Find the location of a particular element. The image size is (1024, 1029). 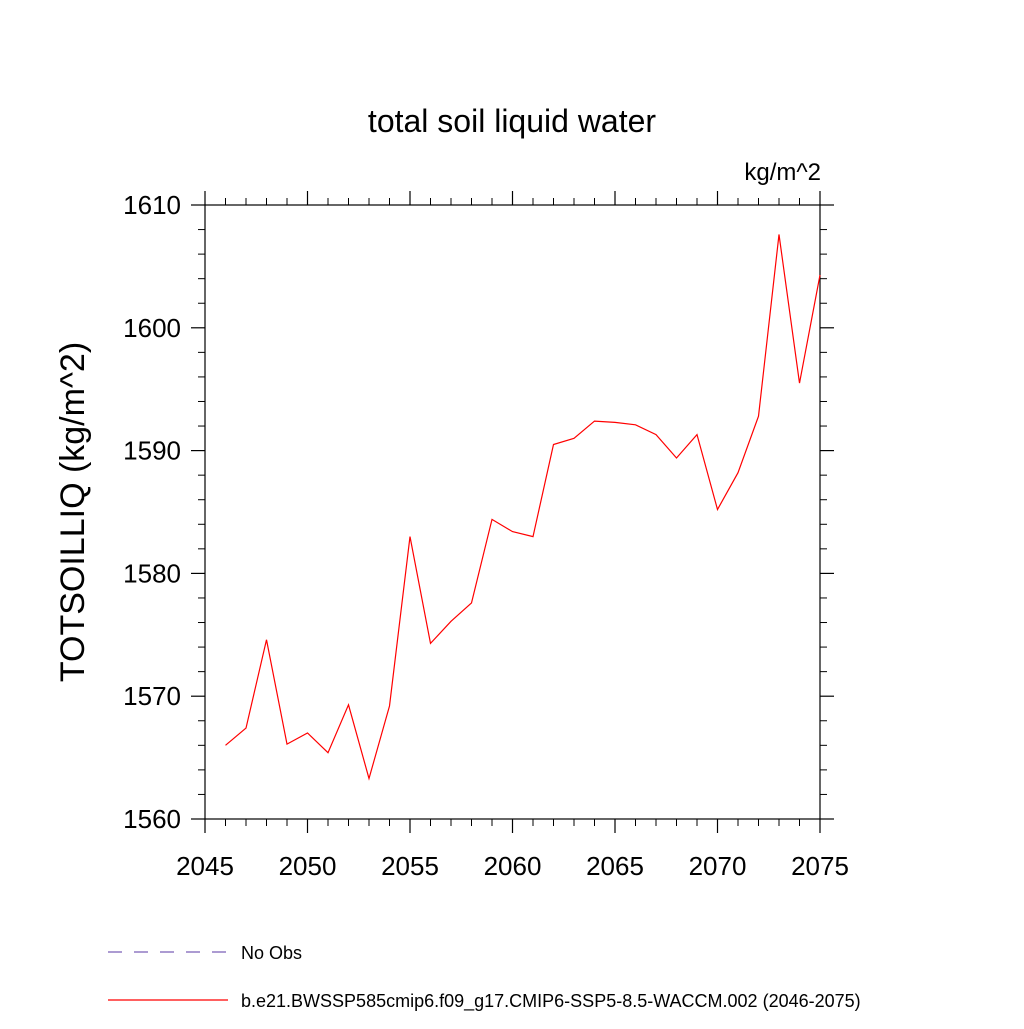

y-axis-label: TOTSOILLIQ (kg/m^2) is located at coordinates (73, 512).